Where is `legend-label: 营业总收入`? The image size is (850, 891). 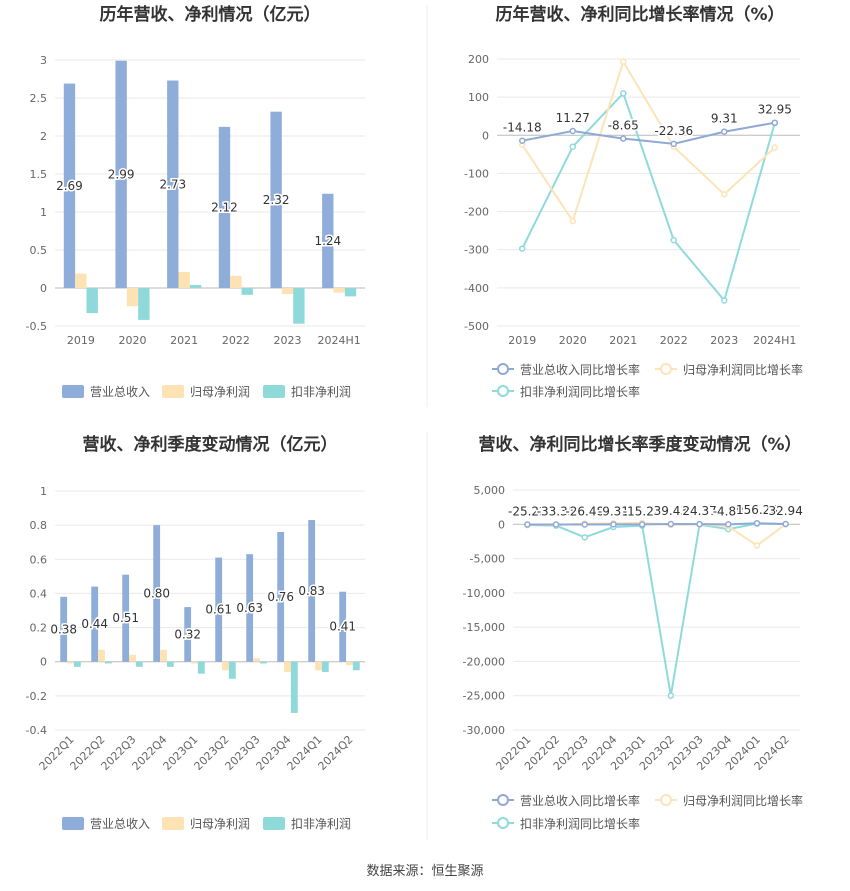 legend-label: 营业总收入 is located at coordinates (120, 392).